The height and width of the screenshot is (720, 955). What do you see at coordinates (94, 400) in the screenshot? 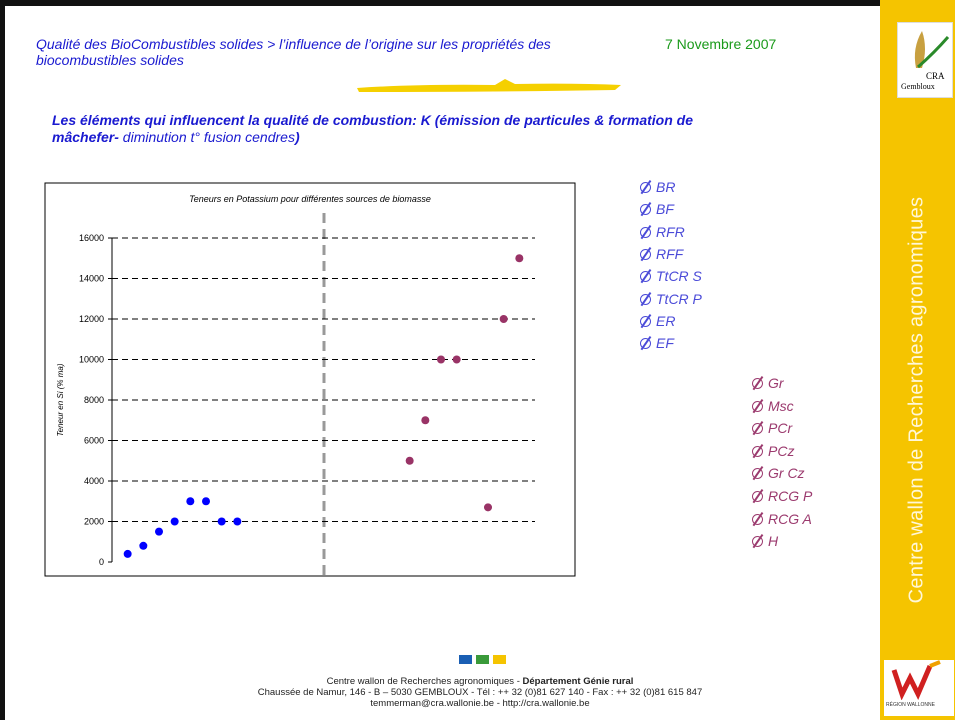
I see `y-tick-label: 8000` at bounding box center [94, 400].